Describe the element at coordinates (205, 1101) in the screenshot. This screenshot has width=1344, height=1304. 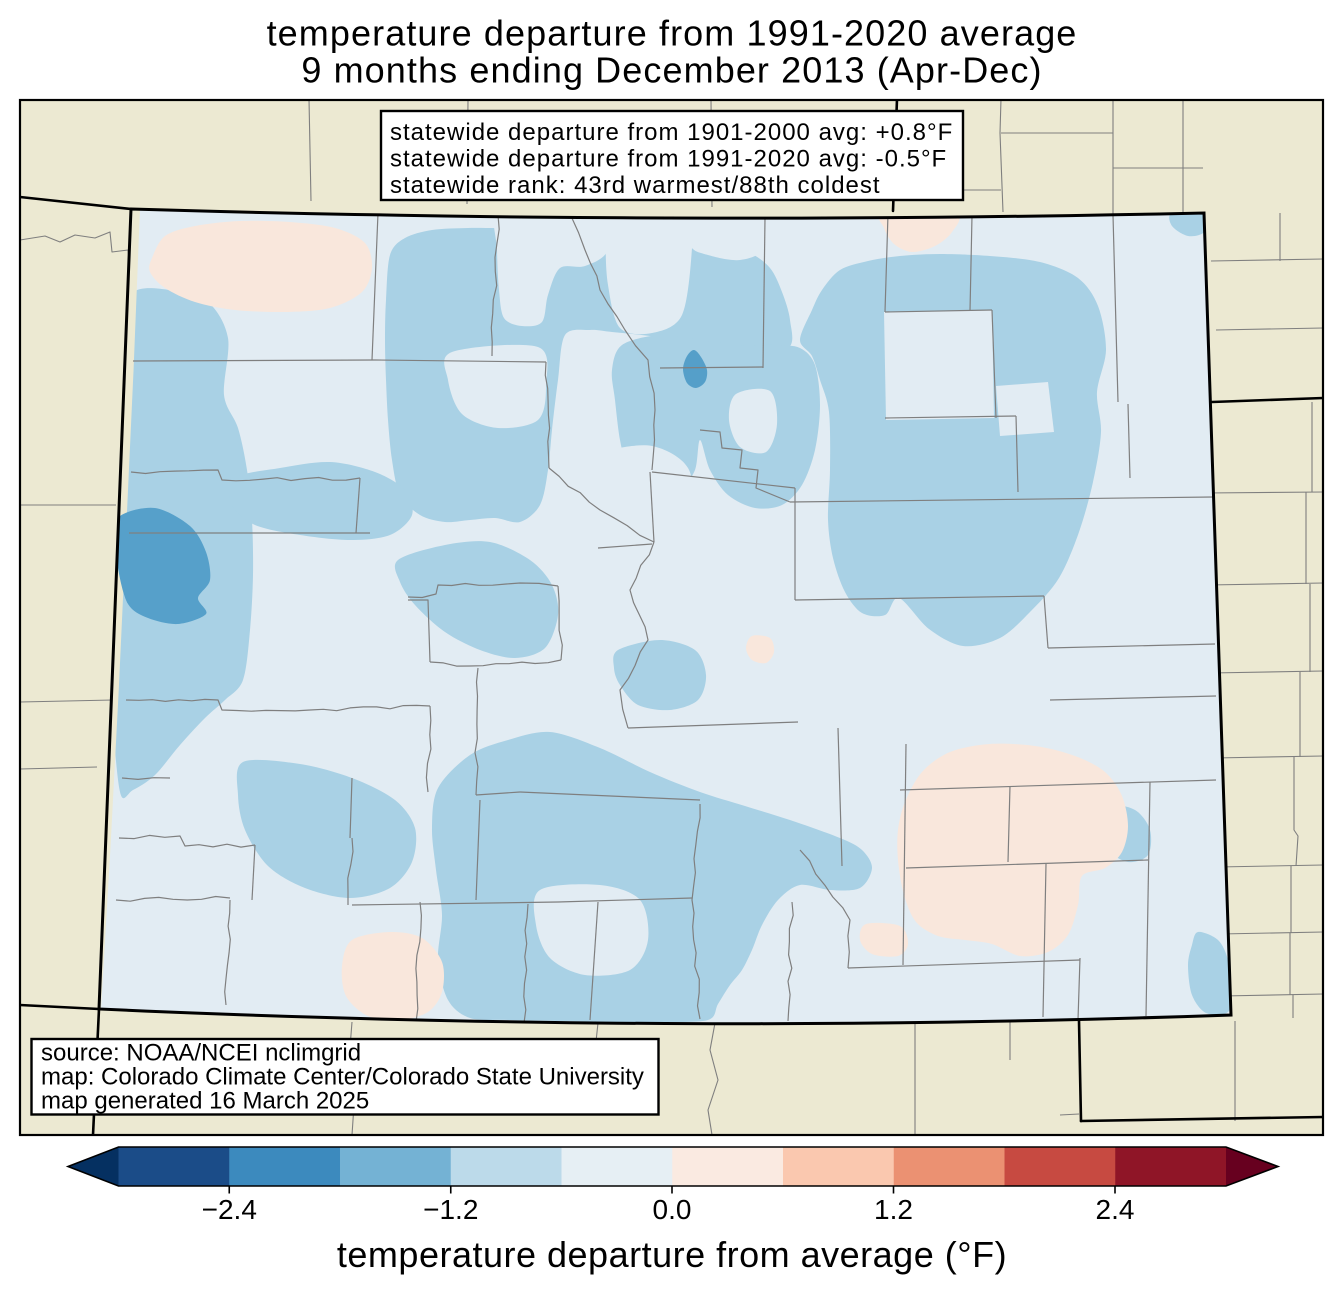
I see `svg-text: map generated 16 March 2025` at that location.